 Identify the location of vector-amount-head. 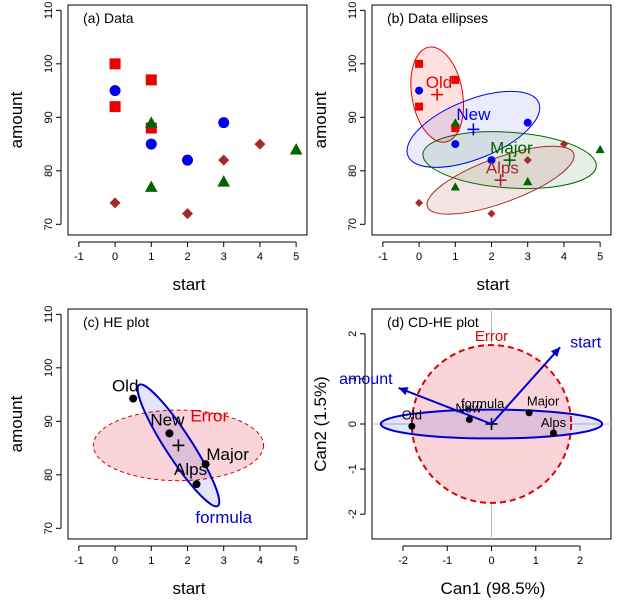
(403, 391).